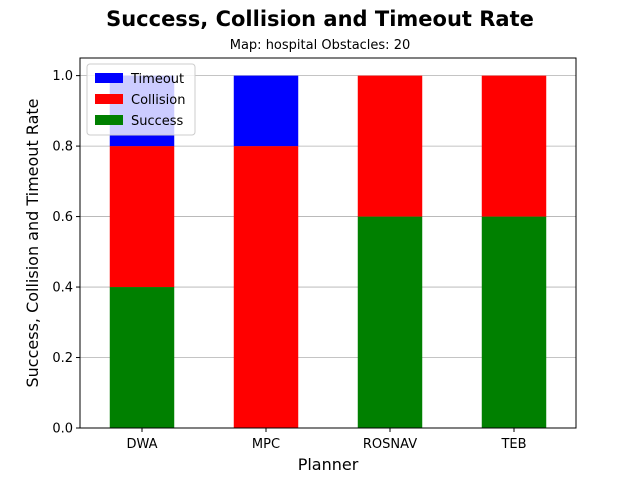 This screenshot has width=640, height=480. Describe the element at coordinates (328, 464) in the screenshot. I see `x-axis-label: Planner` at that location.